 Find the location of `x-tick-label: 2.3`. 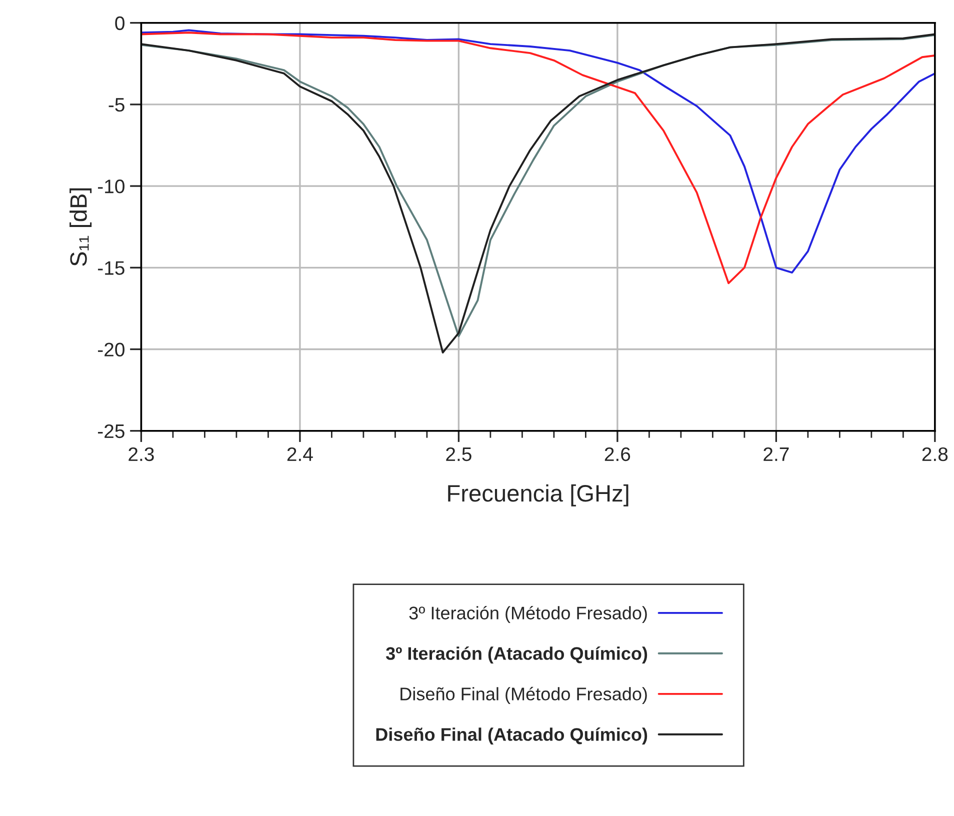

x-tick-label: 2.3 is located at coordinates (141, 454).